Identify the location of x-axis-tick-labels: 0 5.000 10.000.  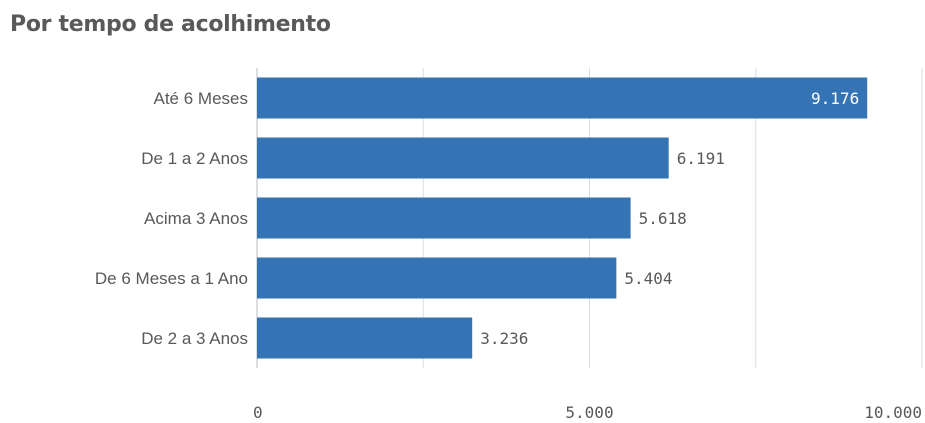
(587, 412).